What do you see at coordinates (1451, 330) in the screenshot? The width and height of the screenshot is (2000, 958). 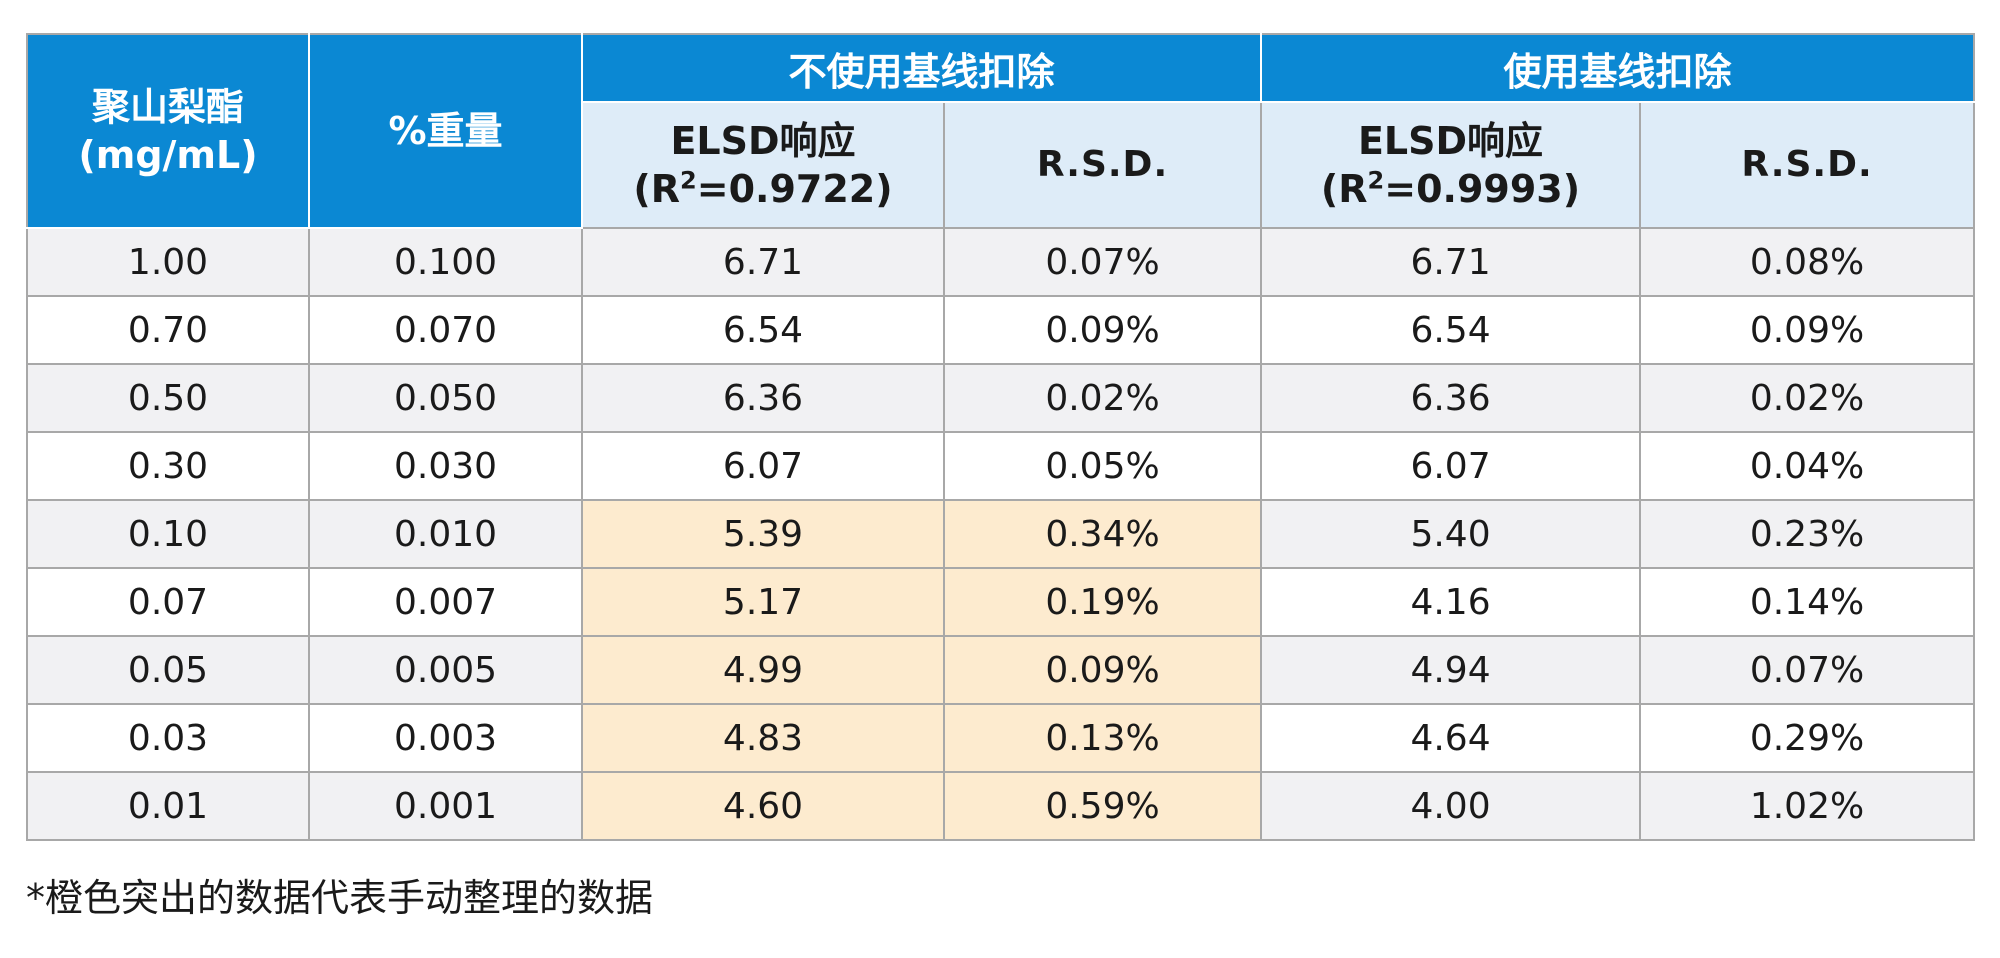 I see `cell-g2-elsd: 6.54` at bounding box center [1451, 330].